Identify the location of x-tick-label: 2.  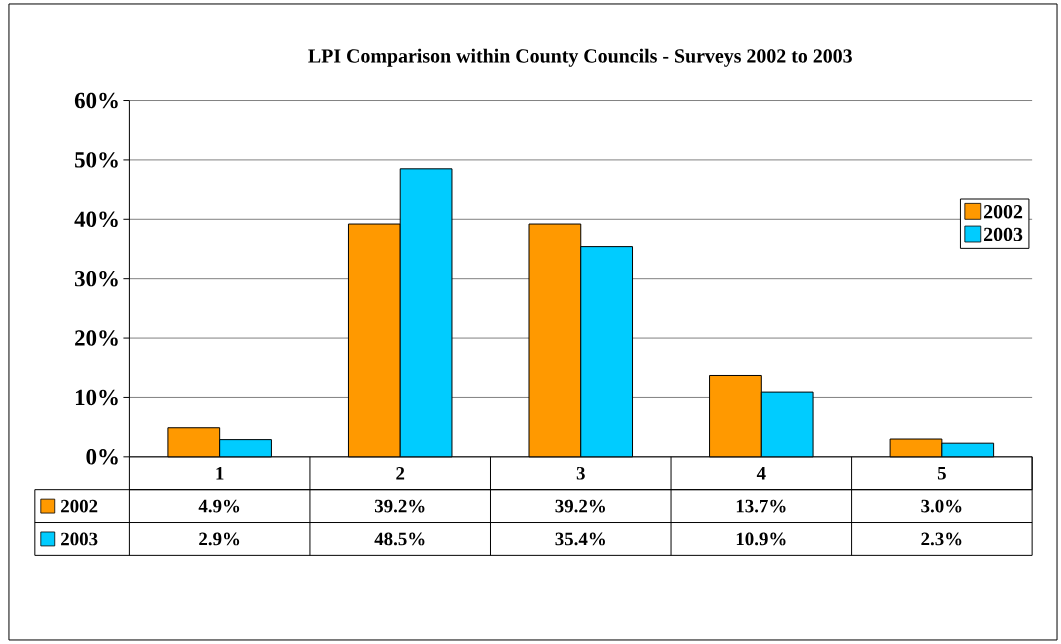
(400, 473).